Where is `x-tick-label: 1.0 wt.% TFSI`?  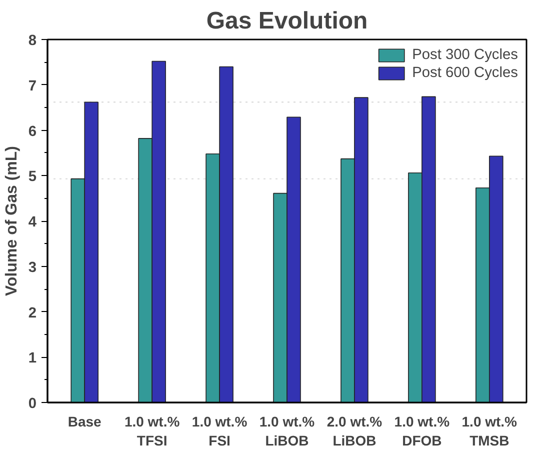
x-tick-label: 1.0 wt.% TFSI is located at coordinates (152, 431).